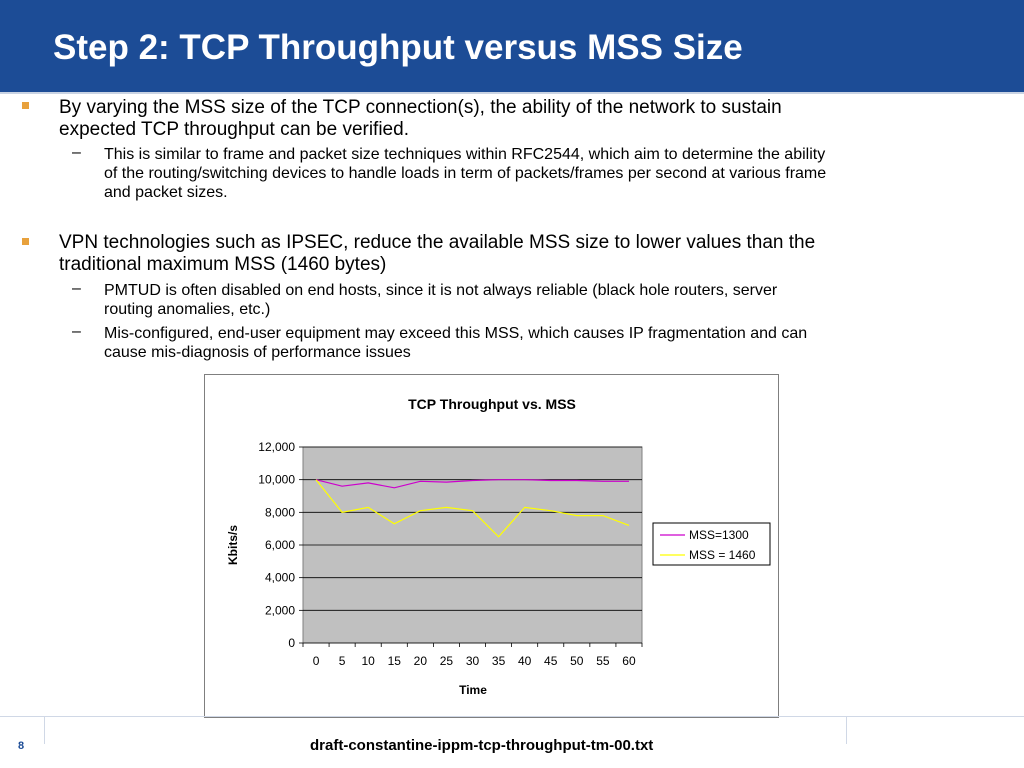 The image size is (1024, 768). What do you see at coordinates (499, 661) in the screenshot?
I see `x-tick-label: 35` at bounding box center [499, 661].